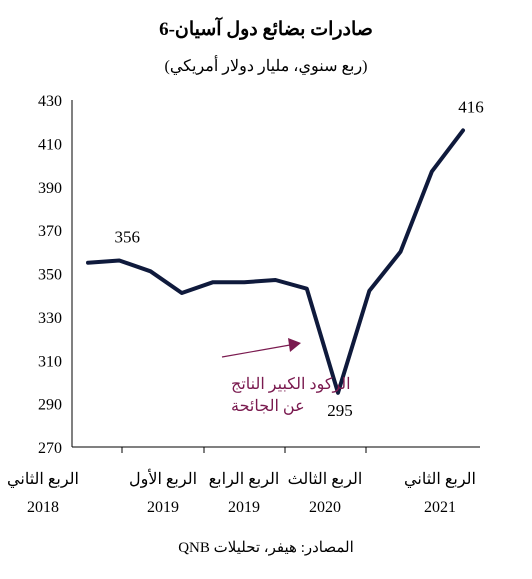  Describe the element at coordinates (340, 410) in the screenshot. I see `data-label: 295` at that location.